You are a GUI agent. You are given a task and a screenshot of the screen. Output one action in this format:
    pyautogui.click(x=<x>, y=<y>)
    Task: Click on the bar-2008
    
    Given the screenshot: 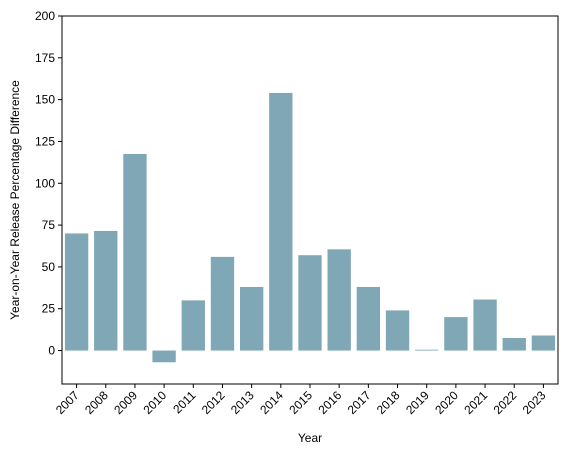 What is the action you would take?
    pyautogui.click(x=106, y=290)
    